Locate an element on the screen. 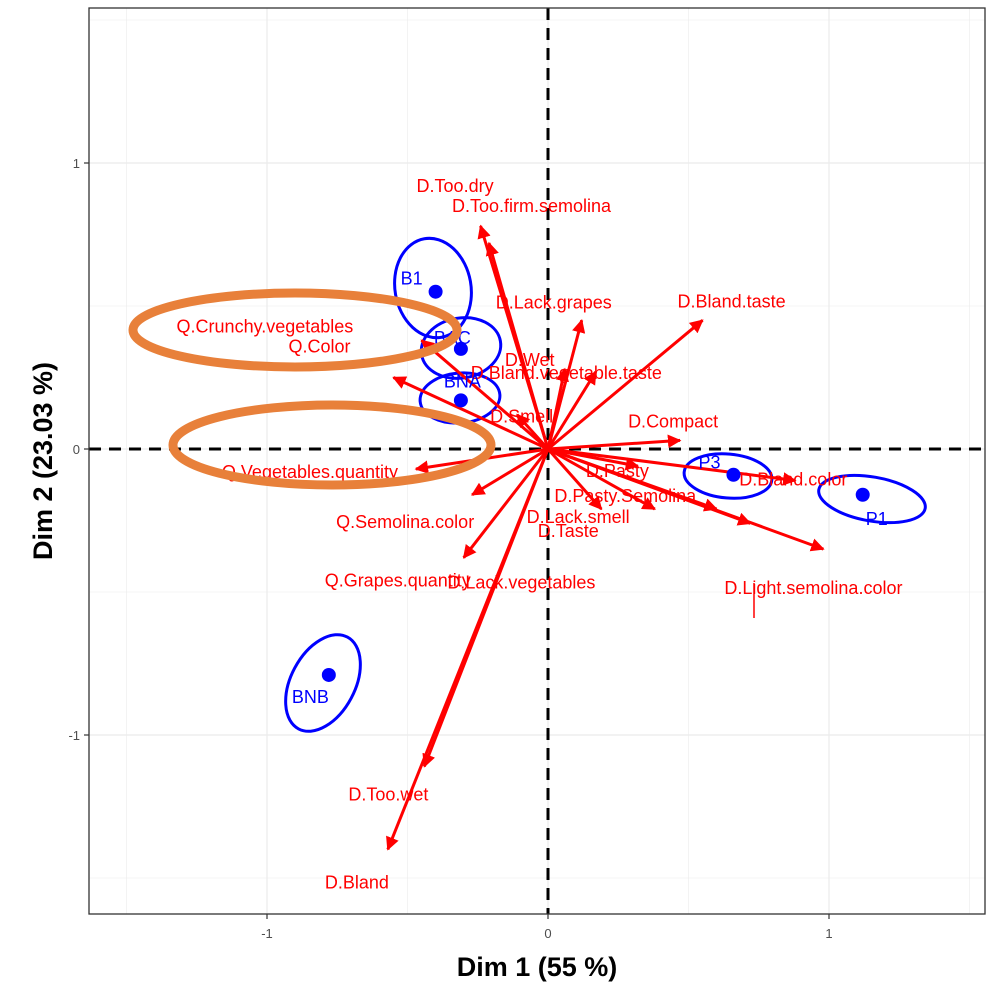  vector-d-too-firm-semolina is located at coordinates (517, 345).